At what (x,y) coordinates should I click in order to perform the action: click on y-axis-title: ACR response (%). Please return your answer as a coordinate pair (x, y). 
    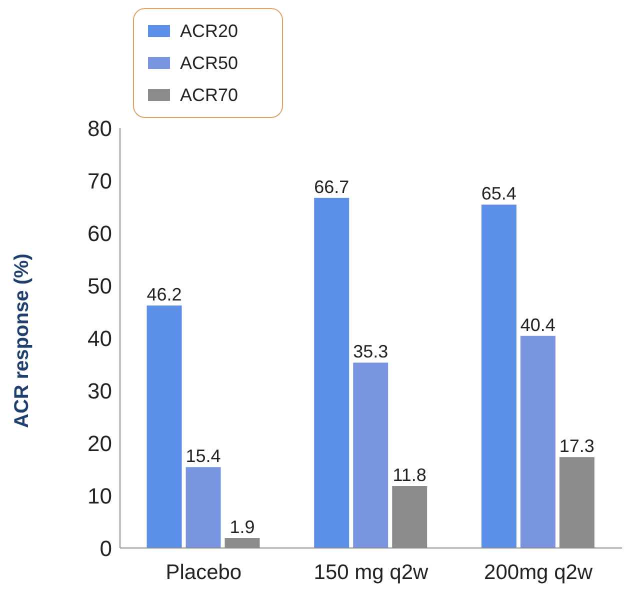
    Looking at the image, I should click on (22, 341).